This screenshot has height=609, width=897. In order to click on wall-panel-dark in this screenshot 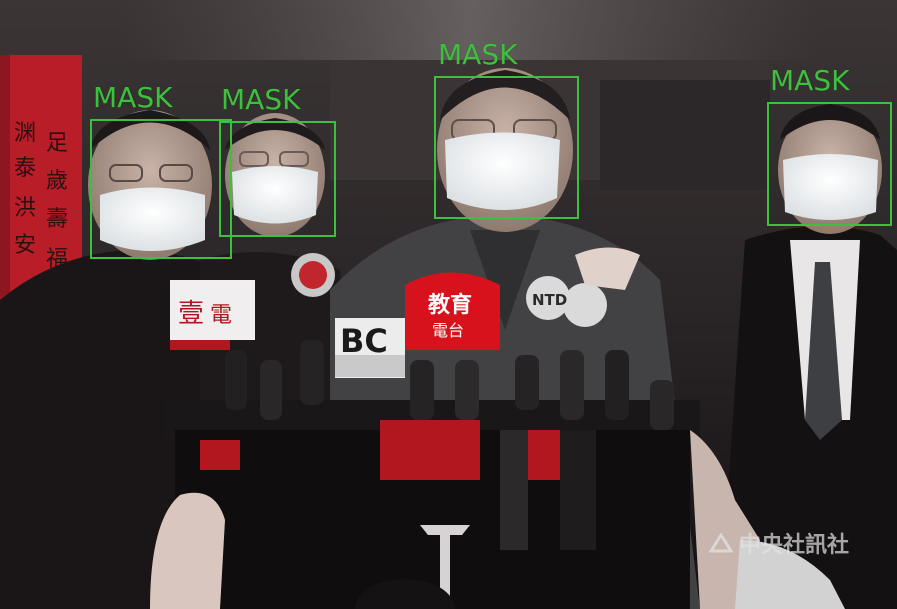, I will do `click(685, 135)`.